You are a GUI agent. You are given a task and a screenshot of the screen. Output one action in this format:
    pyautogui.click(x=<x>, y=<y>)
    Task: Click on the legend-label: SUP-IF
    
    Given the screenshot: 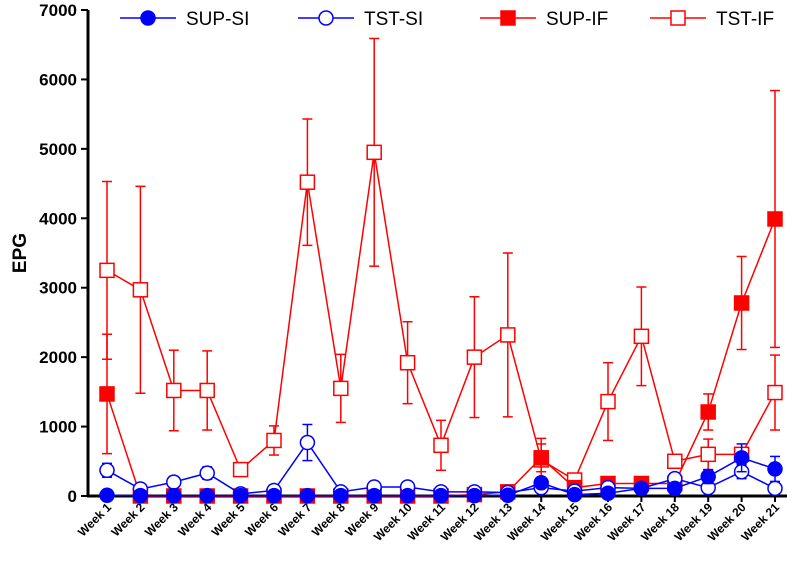 What is the action you would take?
    pyautogui.click(x=577, y=19)
    